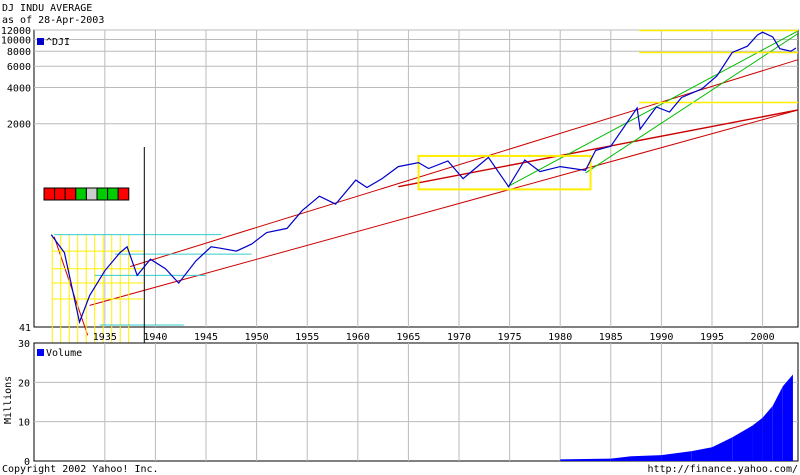 This screenshot has width=800, height=475. Describe the element at coordinates (53, 20) in the screenshot. I see `chart-date: as of 28-Apr-2003` at that location.